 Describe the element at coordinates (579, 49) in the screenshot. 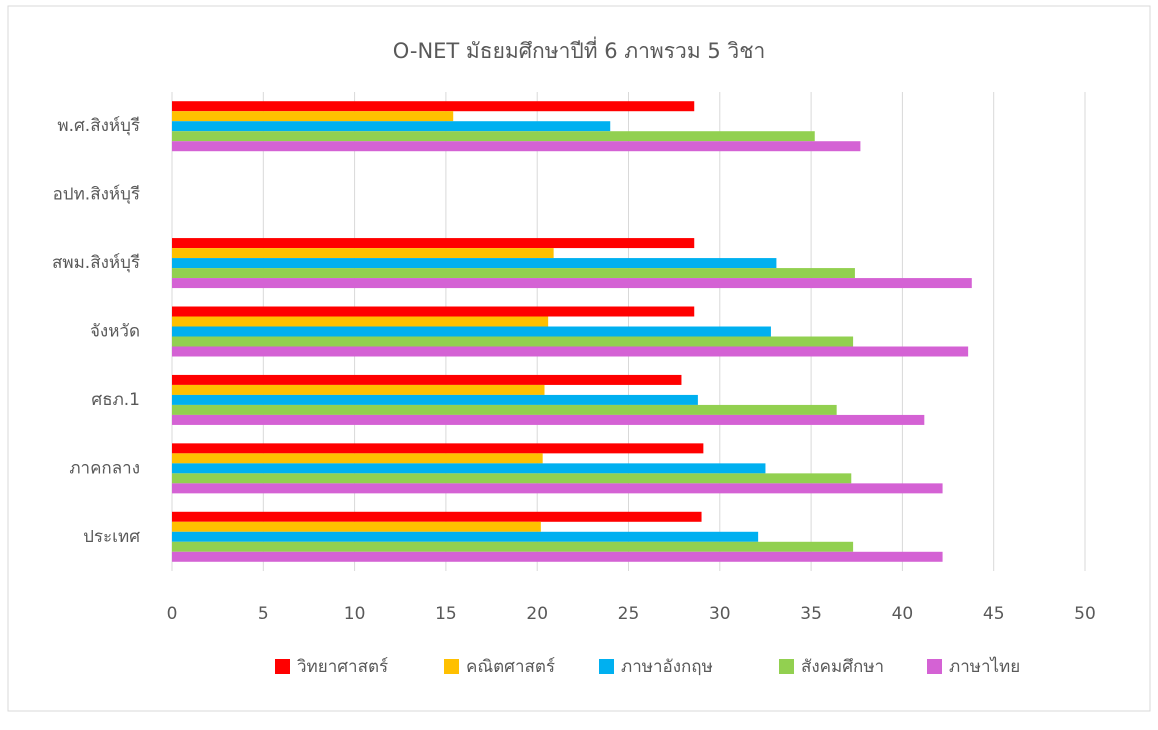

I see `chart-title: O-NET มัธยมศึกษาปีที่ 6 ภาพรวม 5 วิชา` at that location.